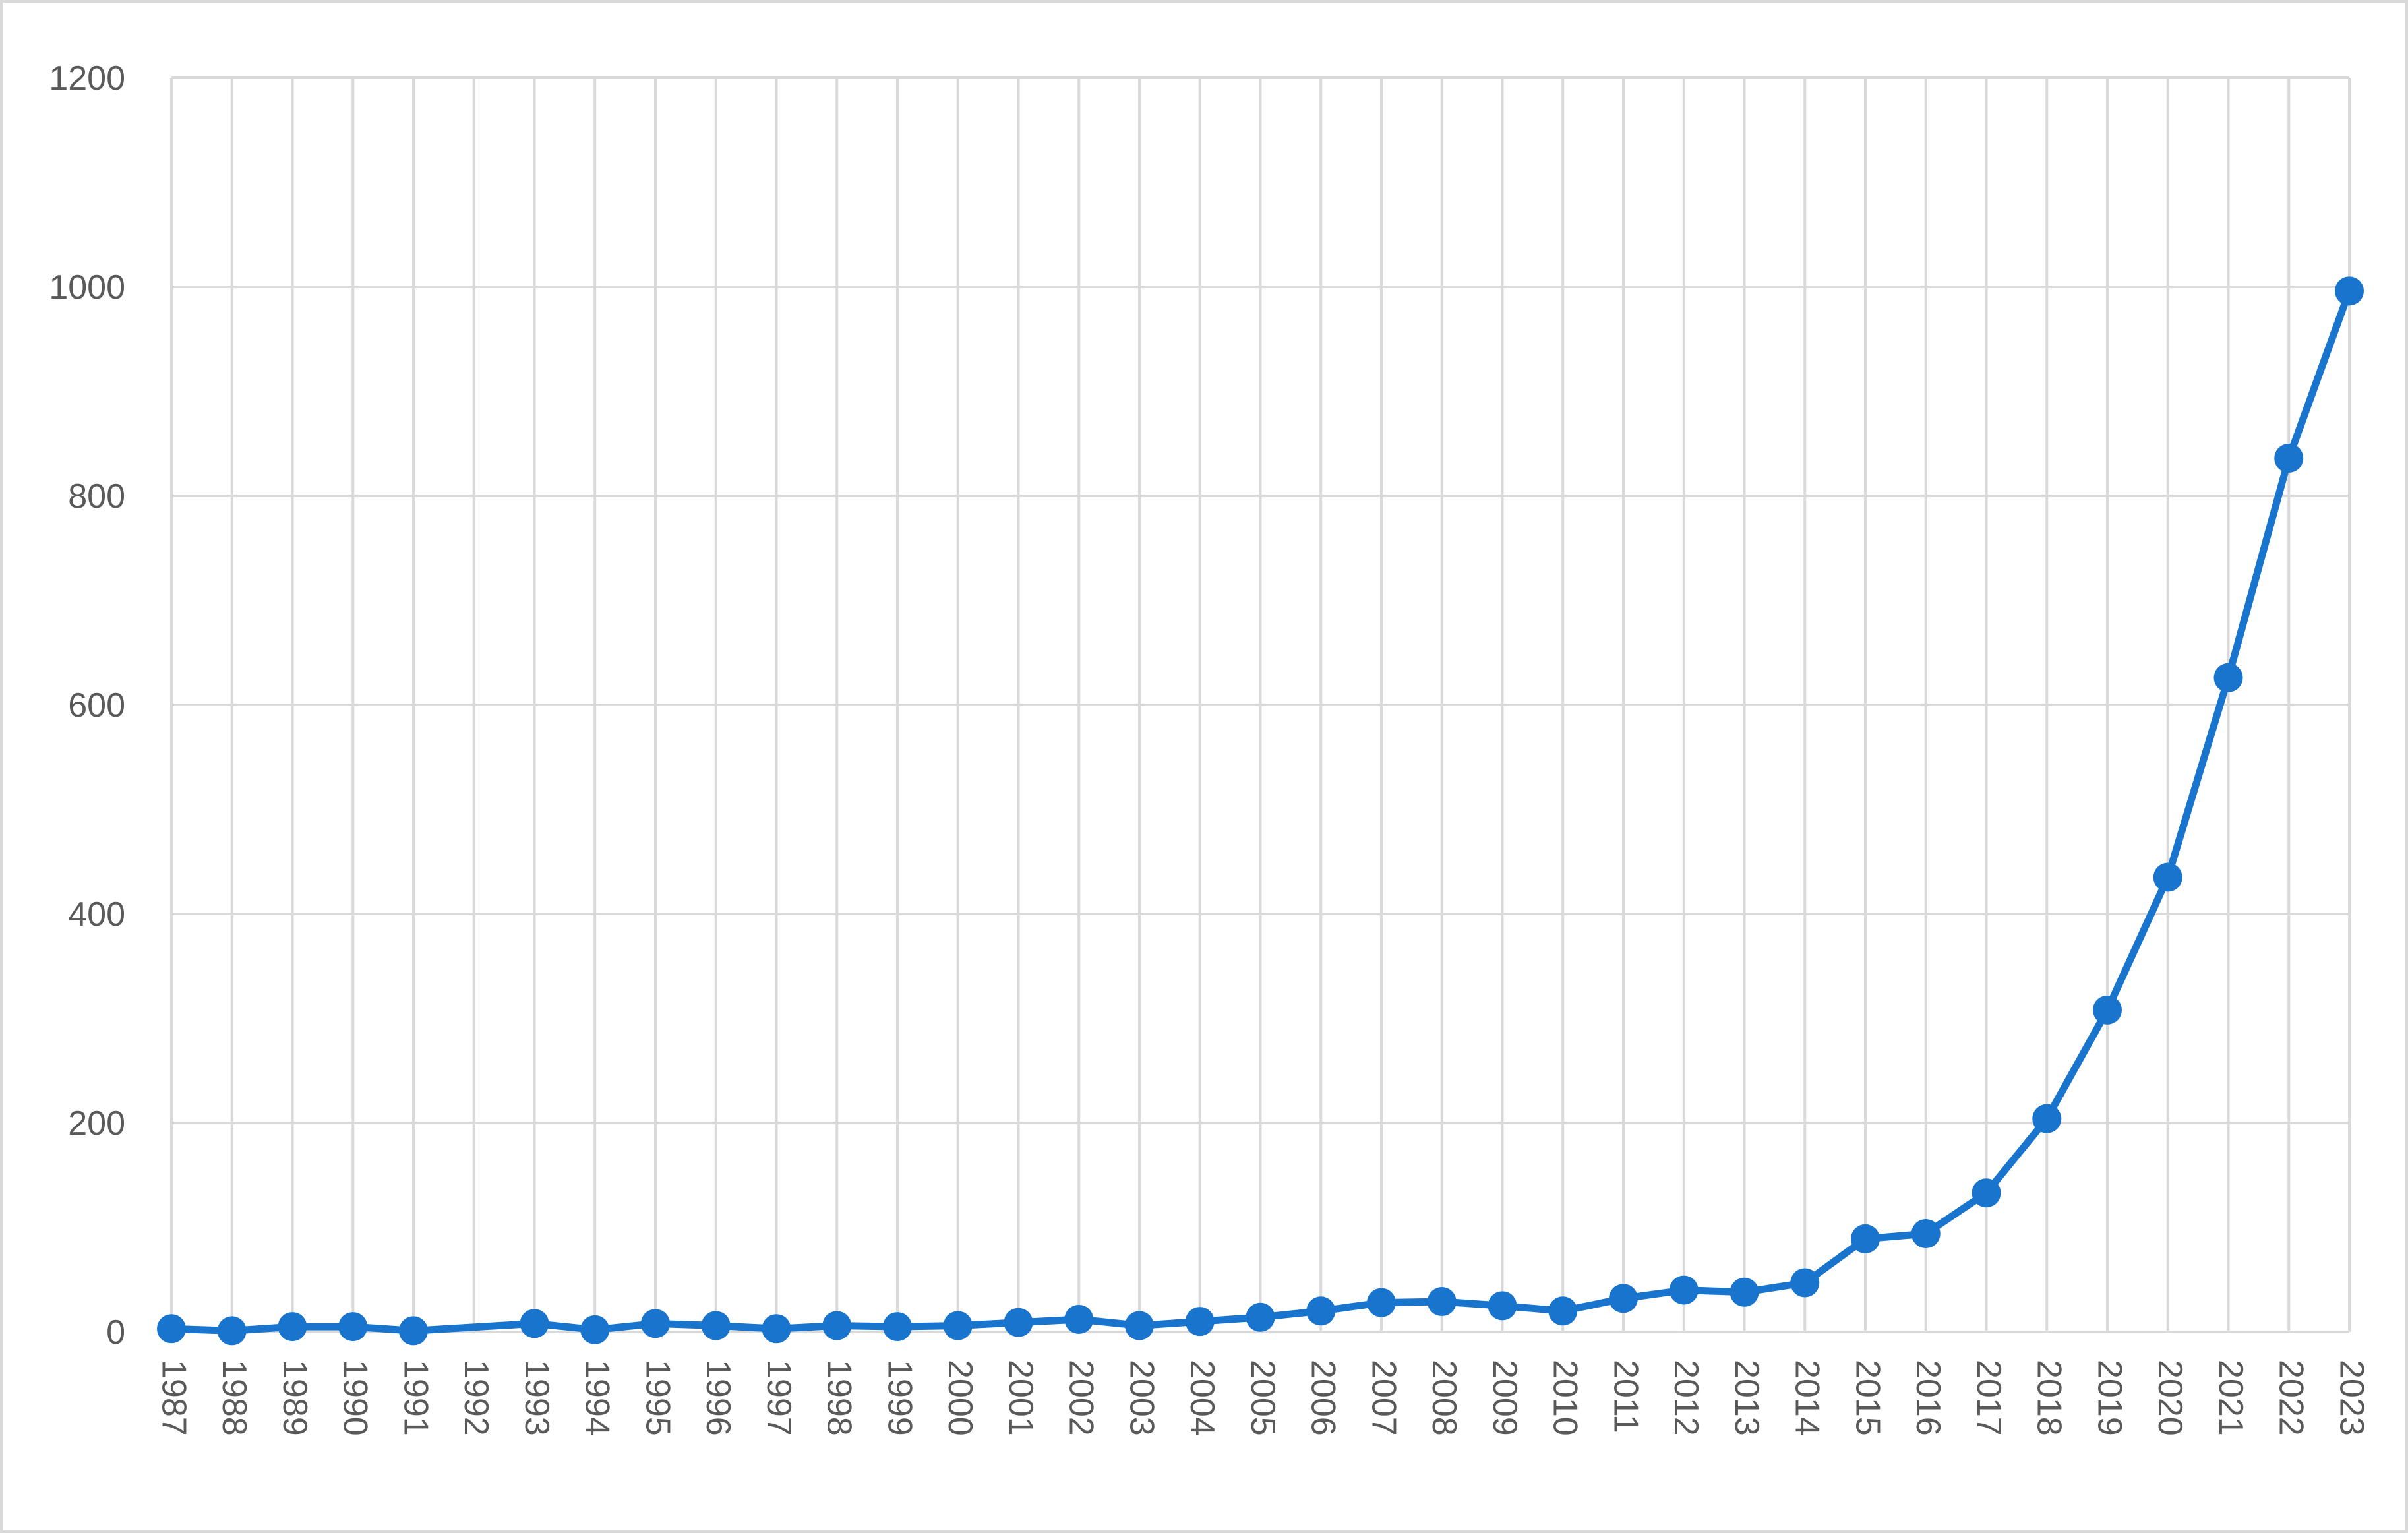  I want to click on data-point-1989, so click(292, 1327).